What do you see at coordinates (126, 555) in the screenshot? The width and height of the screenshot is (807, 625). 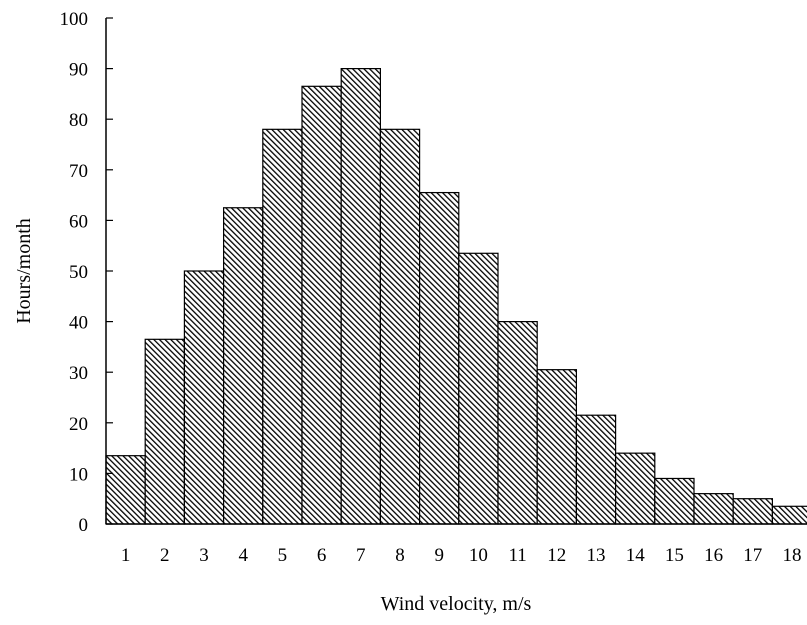 I see `x-tick-label: 1` at bounding box center [126, 555].